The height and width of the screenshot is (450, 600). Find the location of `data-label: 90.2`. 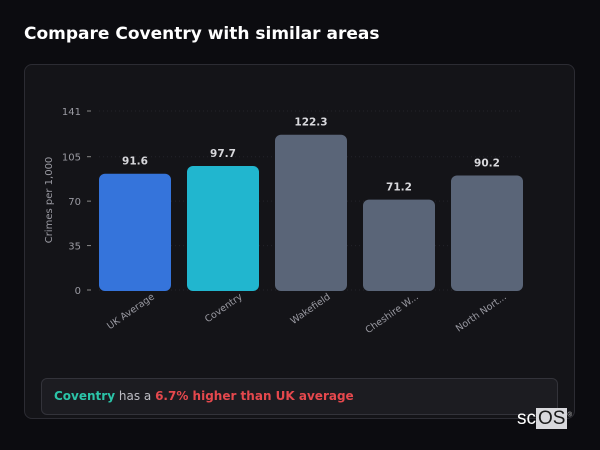

data-label: 90.2 is located at coordinates (487, 163).